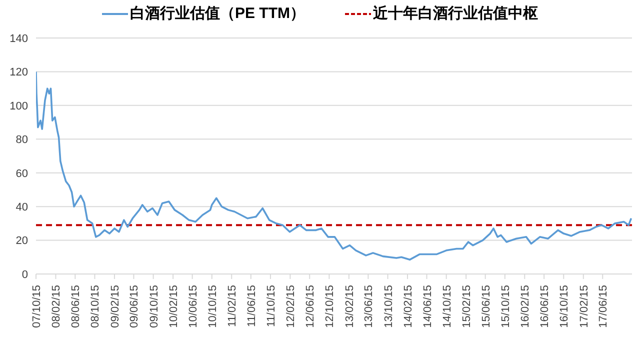 The image size is (640, 340). What do you see at coordinates (310, 306) in the screenshot?
I see `x-tick-label: 12/06/15` at bounding box center [310, 306].